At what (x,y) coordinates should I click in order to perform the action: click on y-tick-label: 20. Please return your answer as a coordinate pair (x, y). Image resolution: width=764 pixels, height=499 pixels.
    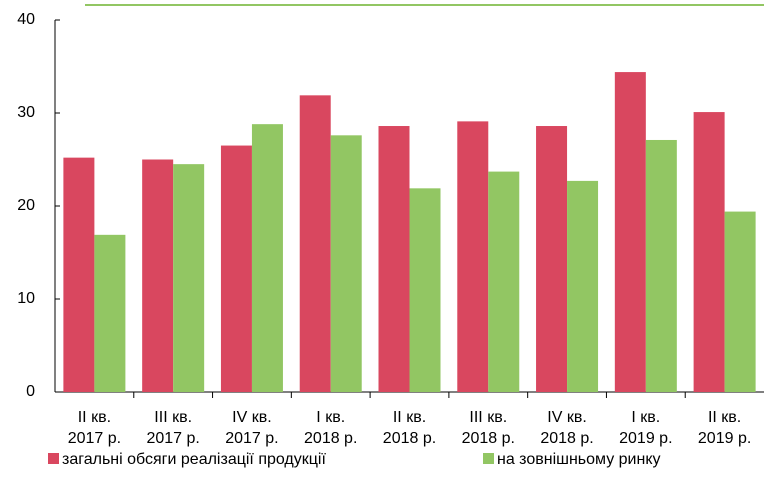
    Looking at the image, I should click on (26, 205).